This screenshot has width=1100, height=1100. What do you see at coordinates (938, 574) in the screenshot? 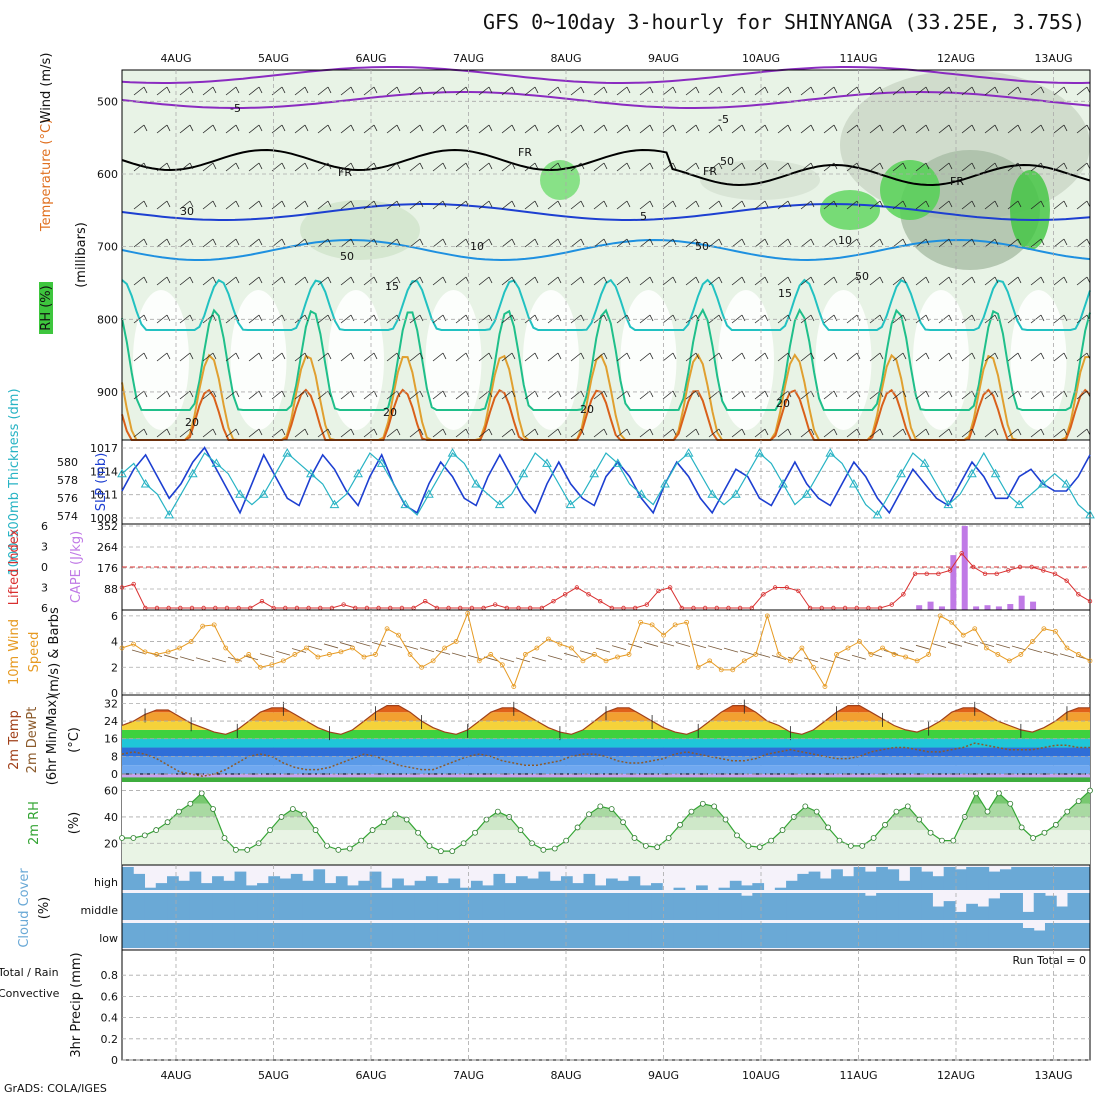
I see `lifted-index-marker` at bounding box center [938, 574].